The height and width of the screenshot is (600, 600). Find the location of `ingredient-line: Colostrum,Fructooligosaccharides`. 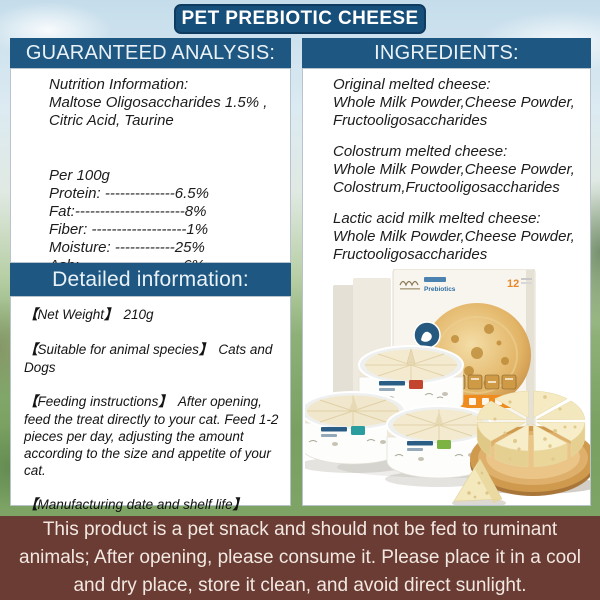

ingredient-line: Colostrum,Fructooligosaccharides is located at coordinates (446, 187).